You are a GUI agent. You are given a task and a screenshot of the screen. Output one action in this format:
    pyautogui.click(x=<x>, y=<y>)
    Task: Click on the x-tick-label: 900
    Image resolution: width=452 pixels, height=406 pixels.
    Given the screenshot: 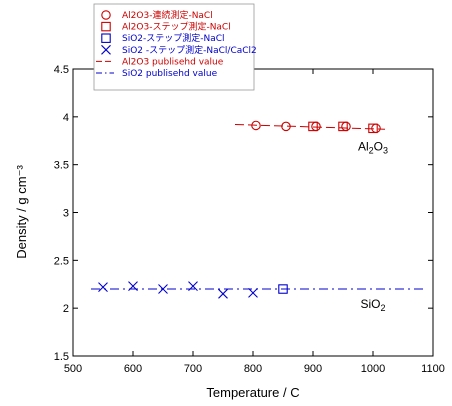 What is the action you would take?
    pyautogui.click(x=313, y=369)
    